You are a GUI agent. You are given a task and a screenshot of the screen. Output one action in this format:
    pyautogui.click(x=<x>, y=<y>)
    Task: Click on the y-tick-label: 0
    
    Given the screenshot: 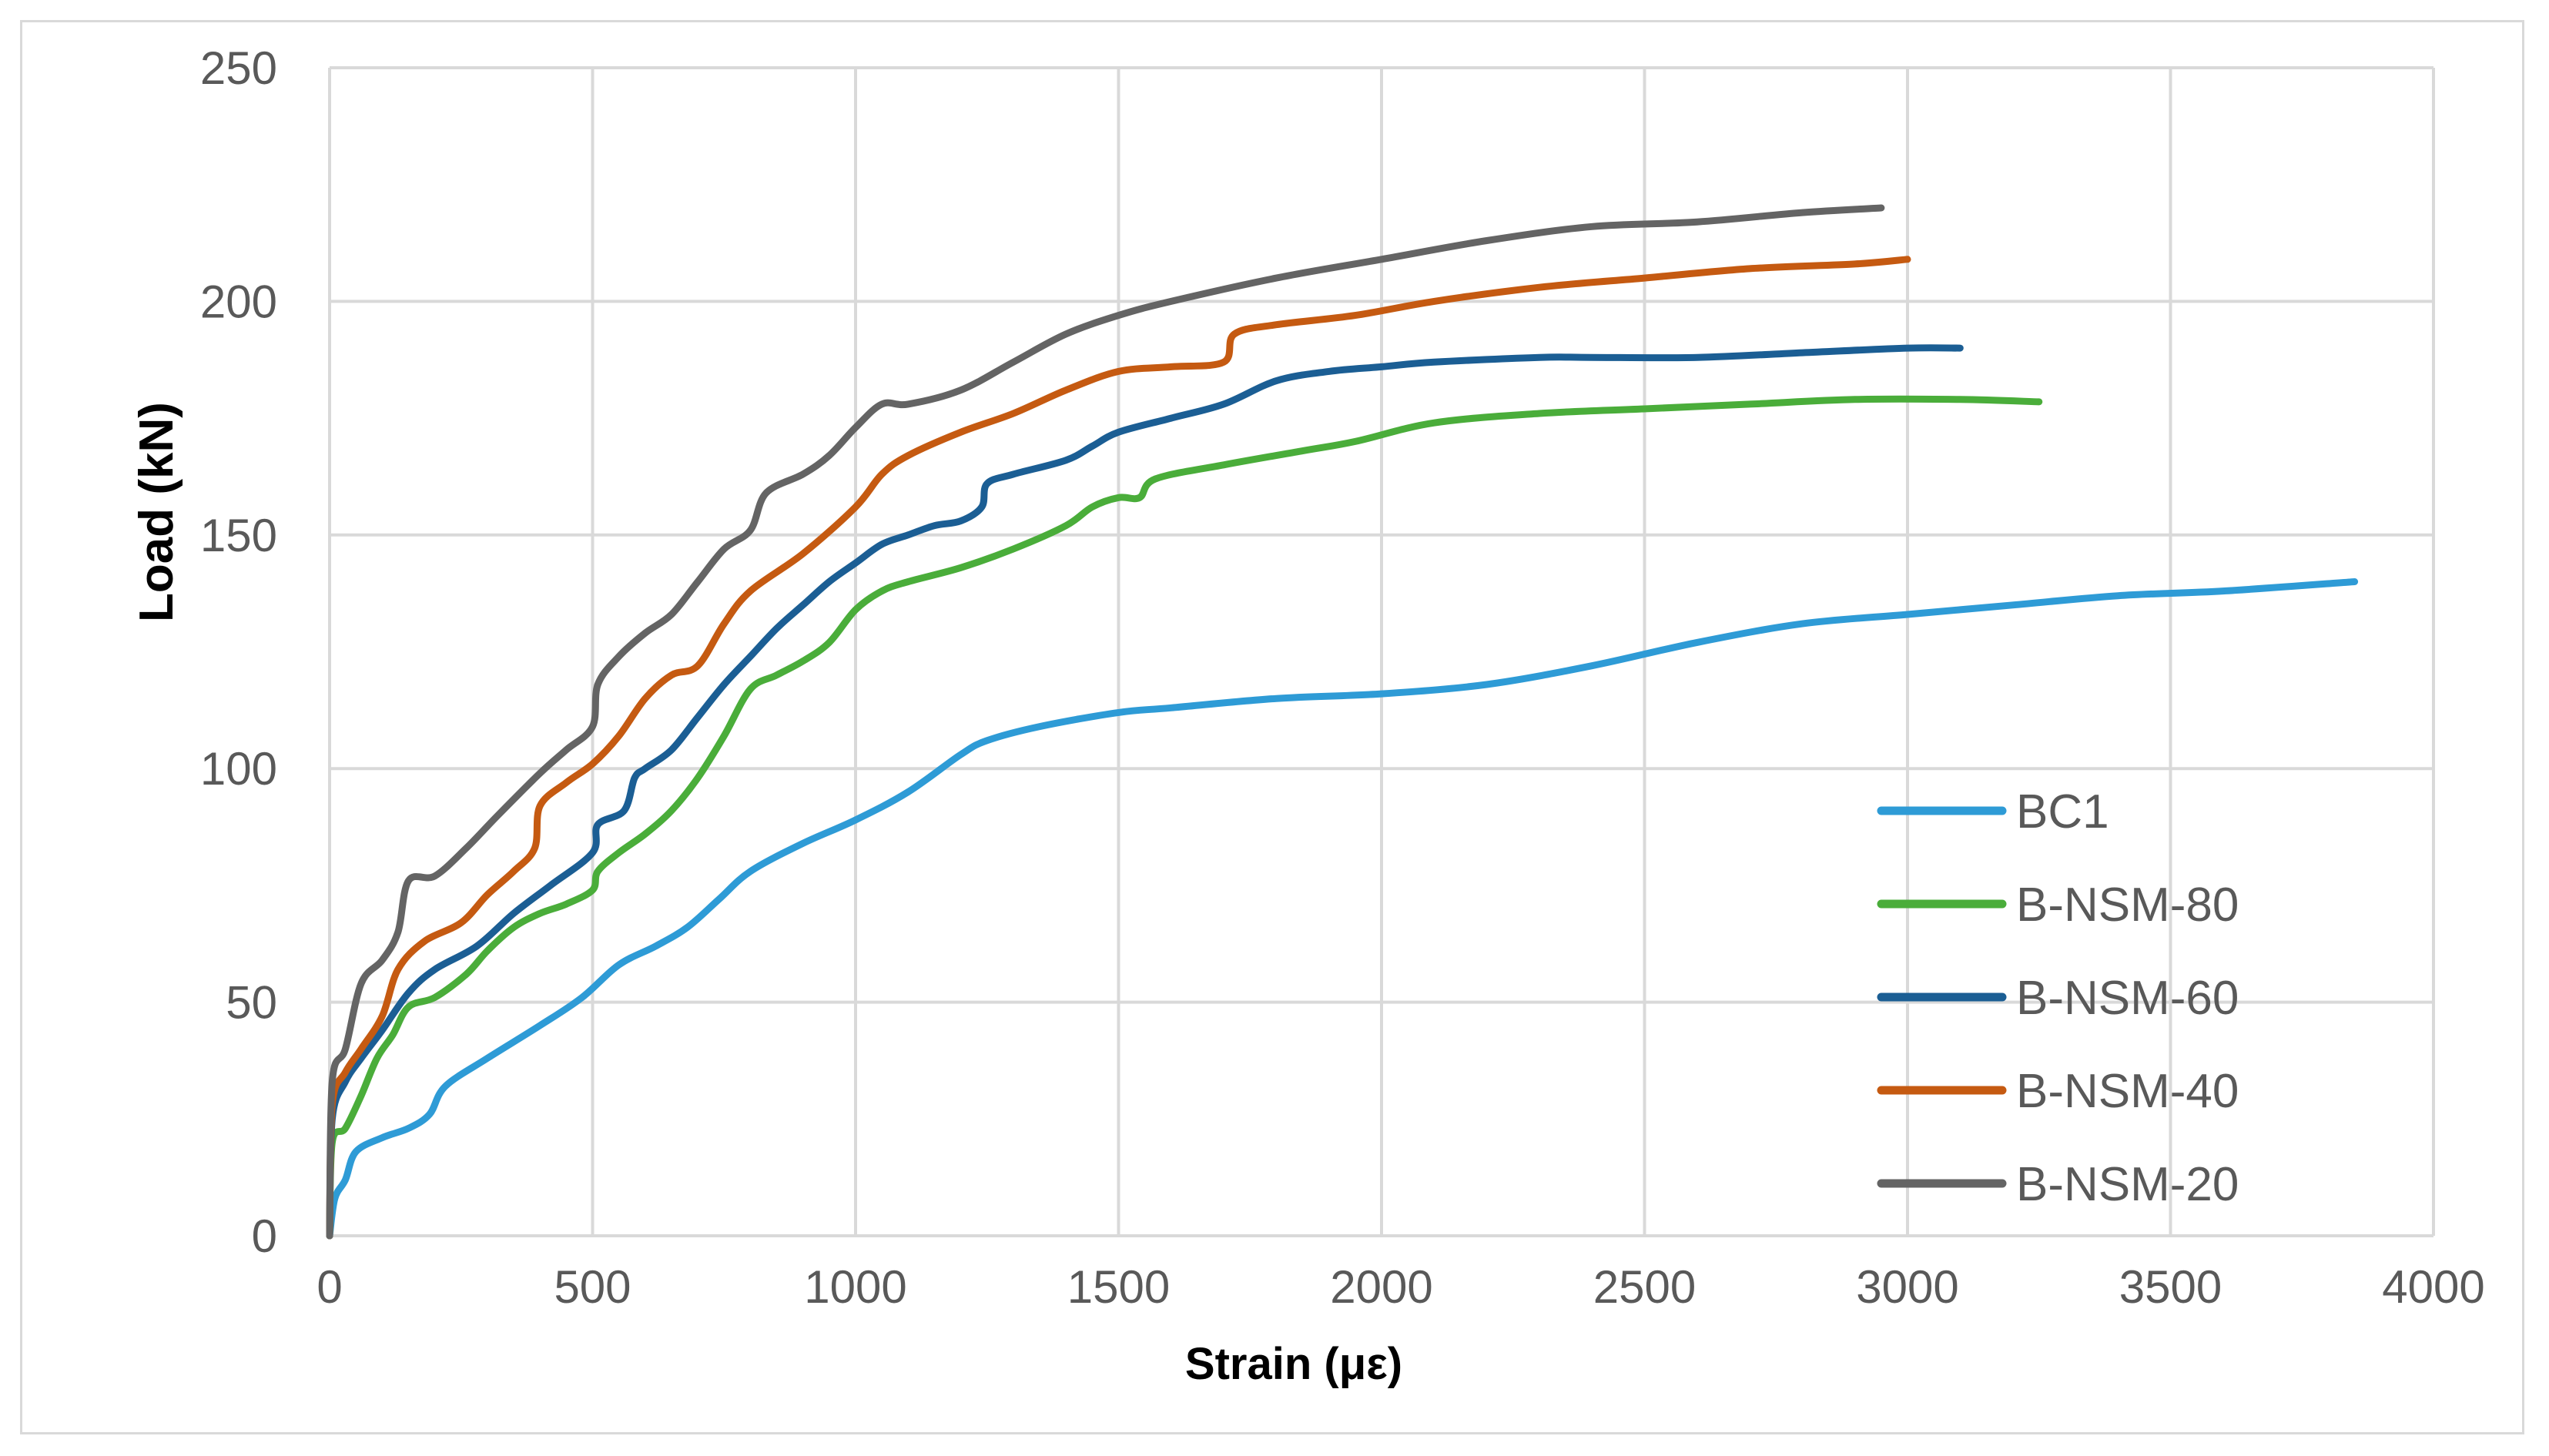 What is the action you would take?
    pyautogui.click(x=264, y=1236)
    